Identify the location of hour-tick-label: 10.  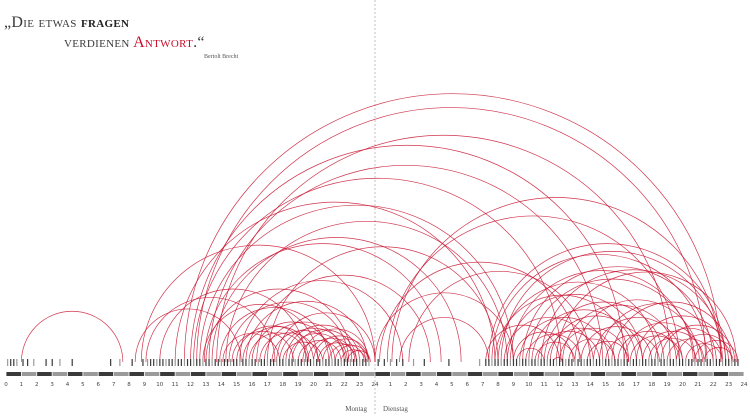
(528, 385).